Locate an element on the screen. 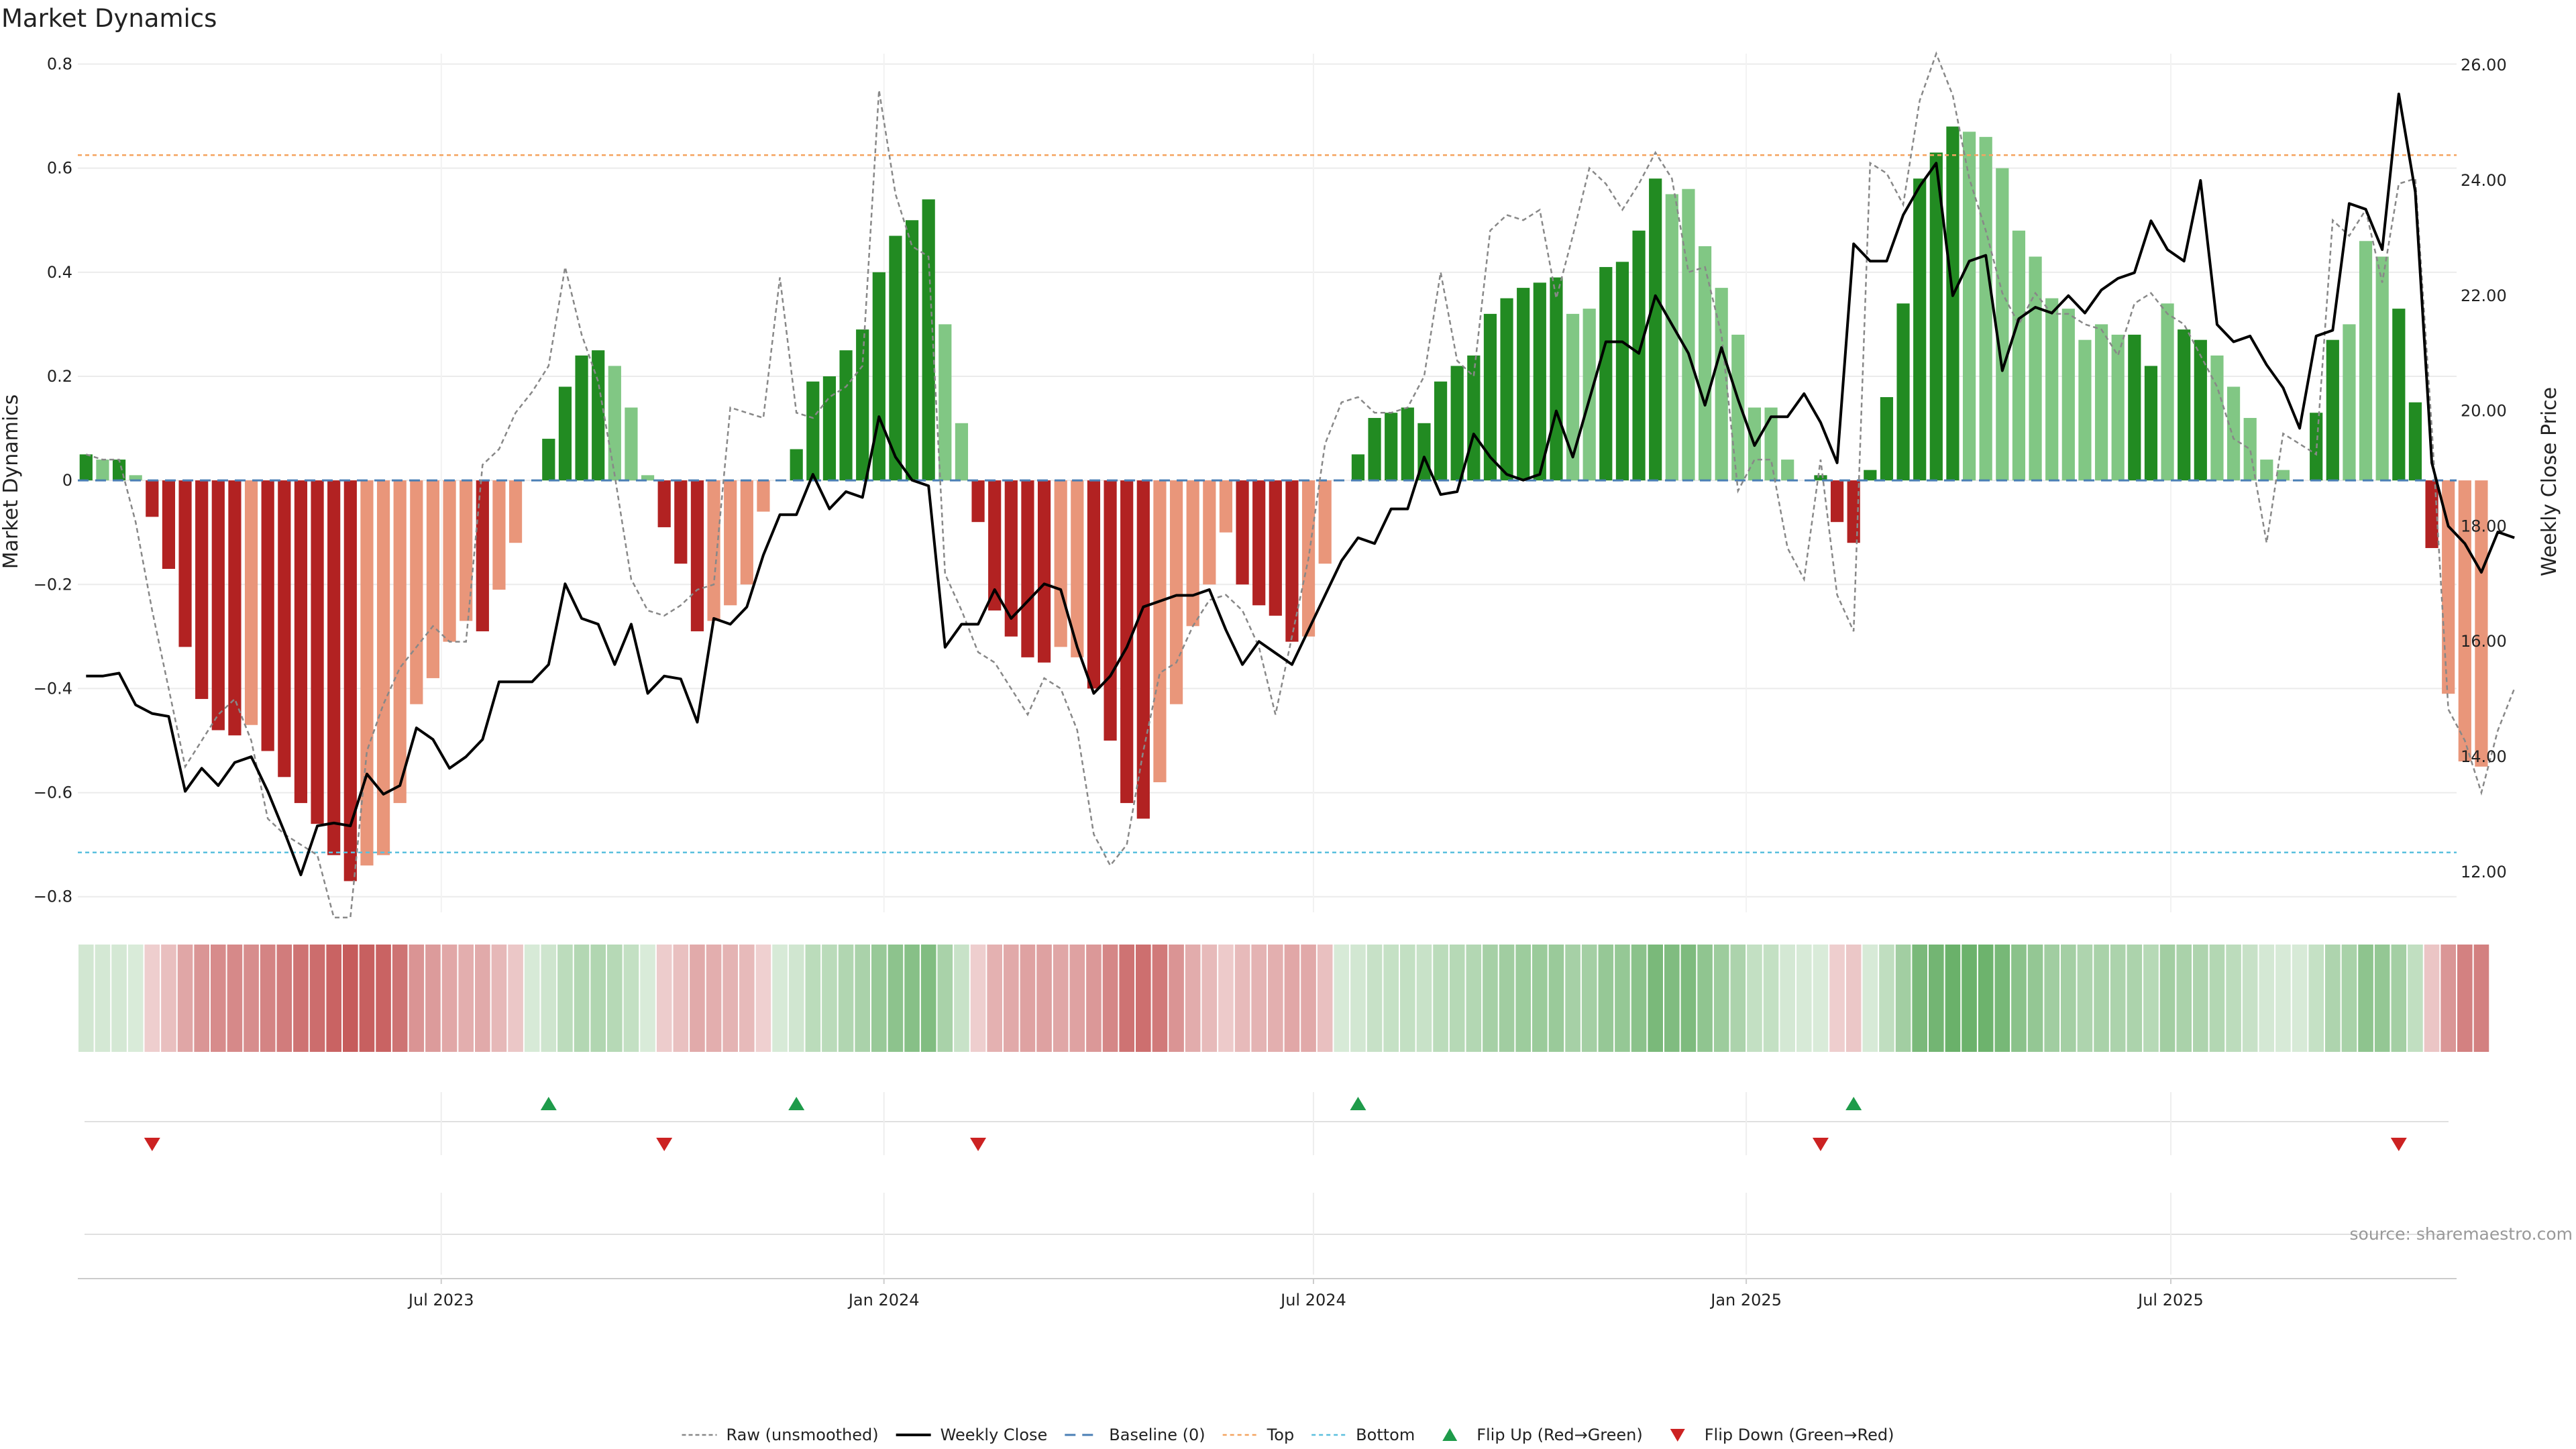  y-axis-label: Market Dynamics is located at coordinates (11, 482).